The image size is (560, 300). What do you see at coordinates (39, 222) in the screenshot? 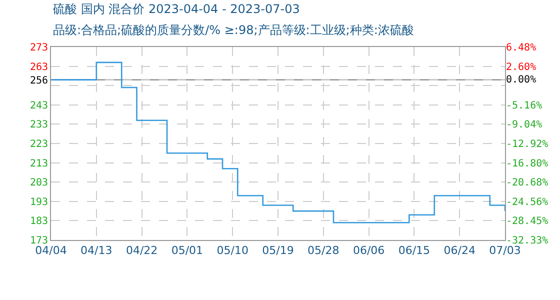
I see `y-tick-label: 183` at bounding box center [39, 222].